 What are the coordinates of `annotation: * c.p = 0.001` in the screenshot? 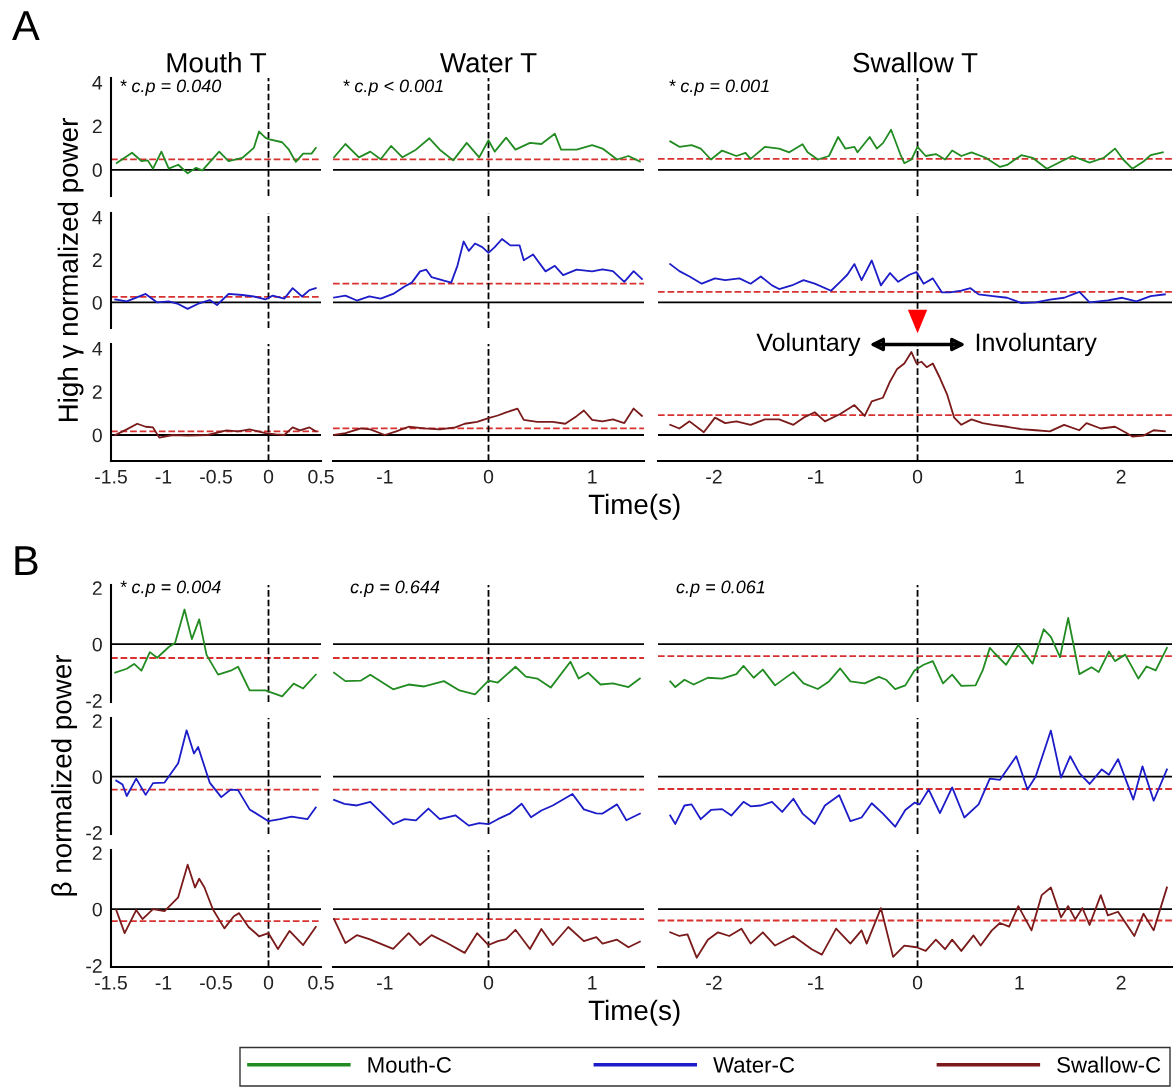 It's located at (719, 87).